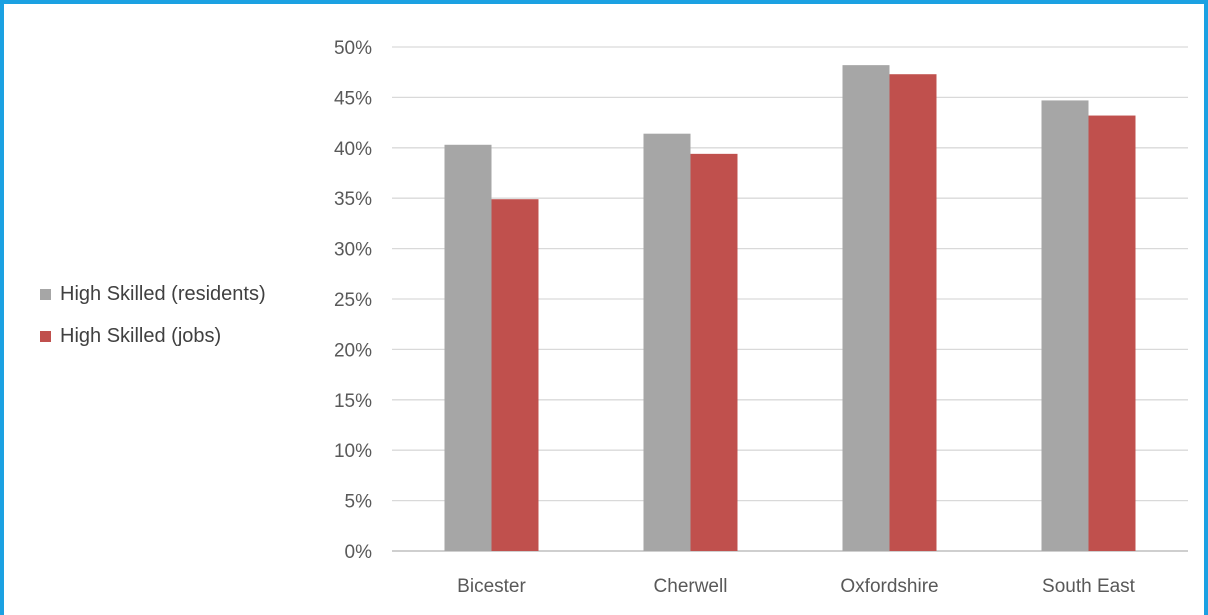 The image size is (1208, 615). Describe the element at coordinates (1089, 586) in the screenshot. I see `x-tick-label: South East` at that location.